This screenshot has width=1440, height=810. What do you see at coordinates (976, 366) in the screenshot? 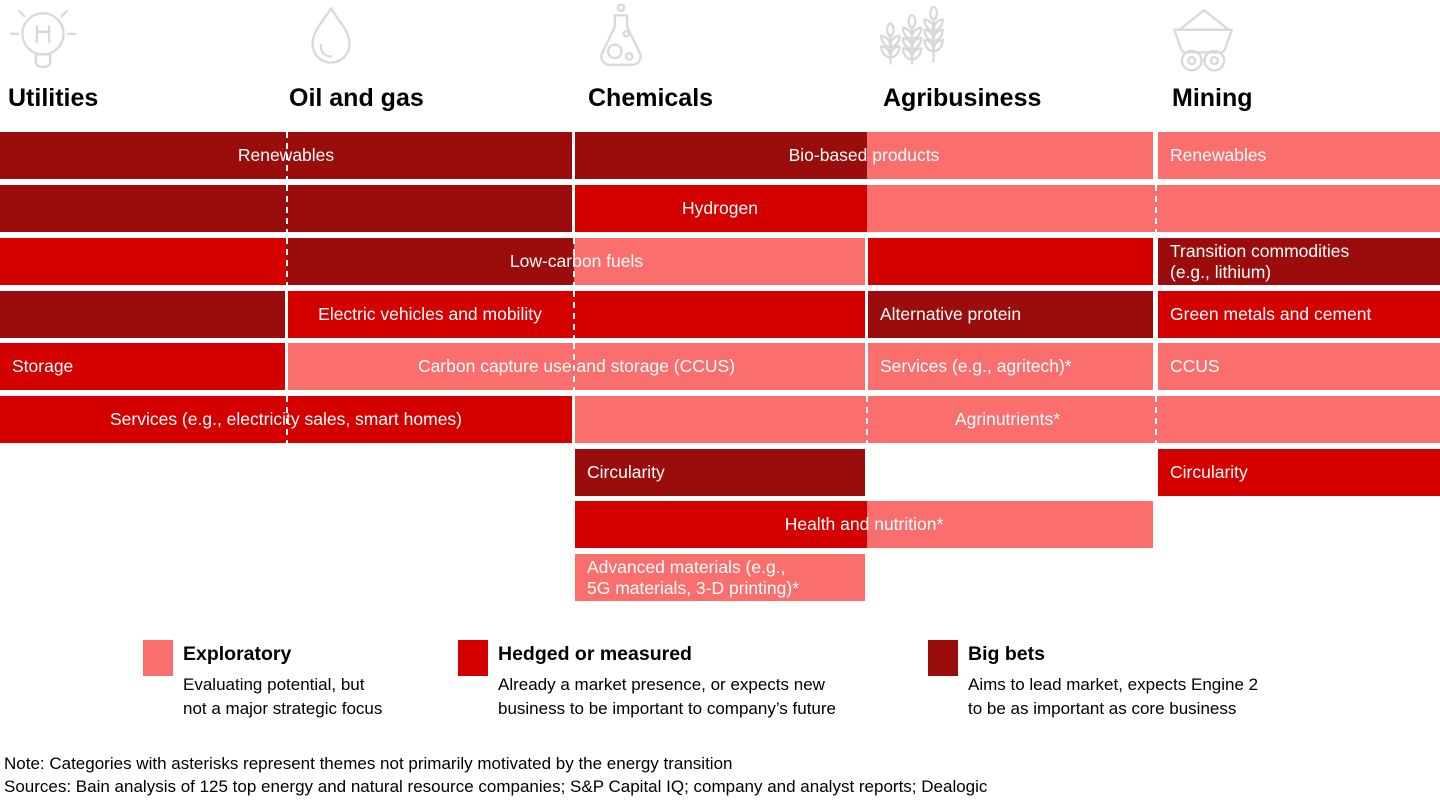
I see `bar-label: Services (e.g., agritech)*` at bounding box center [976, 366].